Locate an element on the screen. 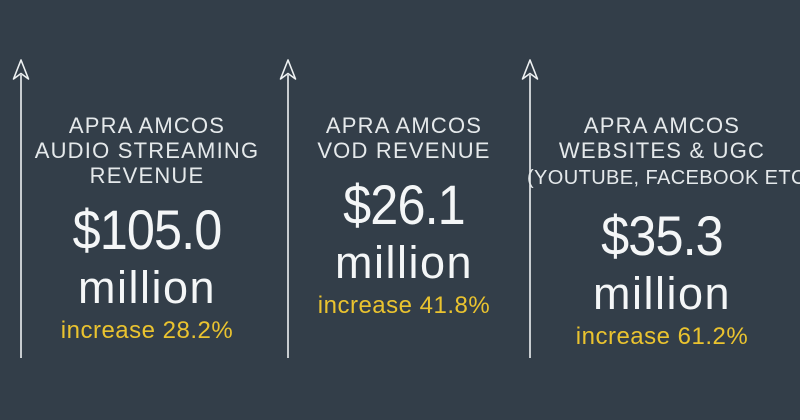  increase-percentage: increase 28.2% is located at coordinates (147, 330).